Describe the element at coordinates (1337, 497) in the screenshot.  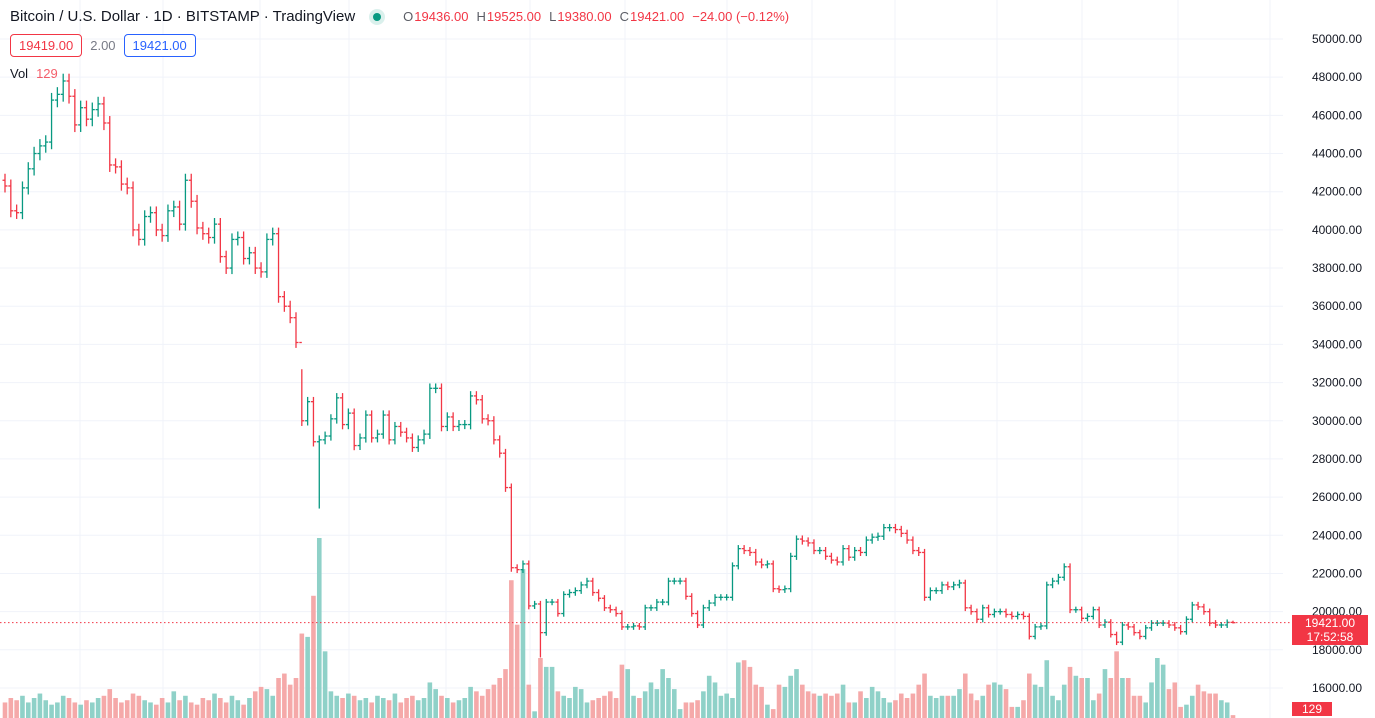
I see `y-tick-label: 26000.00` at that location.